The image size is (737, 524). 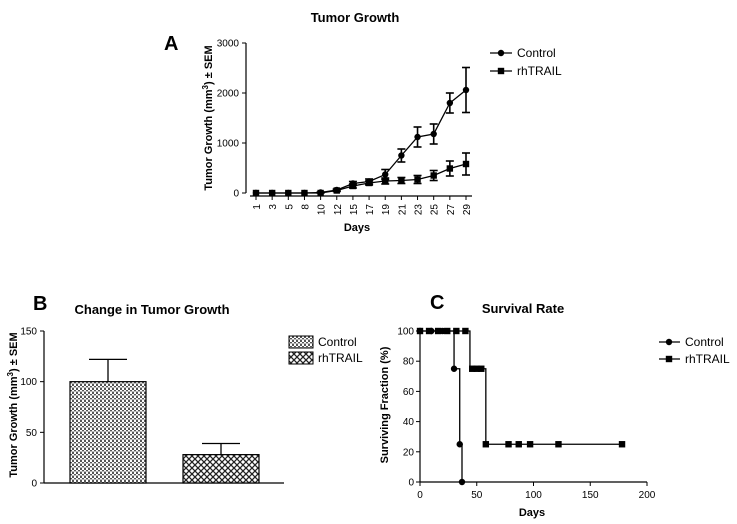 I want to click on chart-a-legend-control: Control, so click(x=536, y=53).